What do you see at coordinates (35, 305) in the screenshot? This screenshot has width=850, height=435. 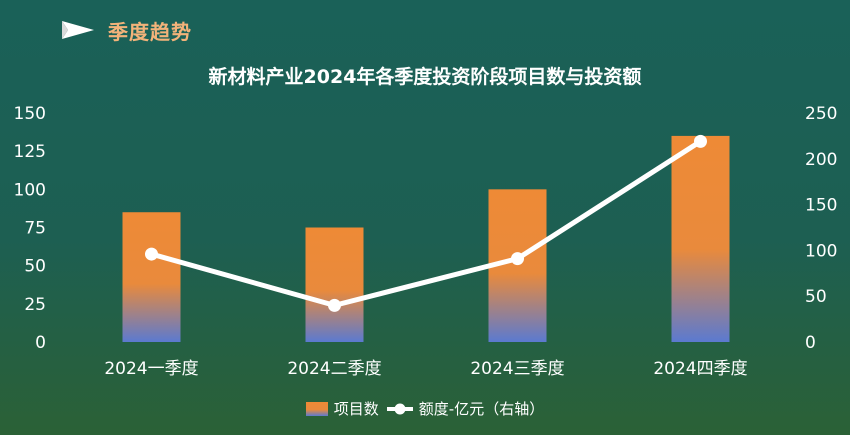 I see `left-axis-tick: 25` at bounding box center [35, 305].